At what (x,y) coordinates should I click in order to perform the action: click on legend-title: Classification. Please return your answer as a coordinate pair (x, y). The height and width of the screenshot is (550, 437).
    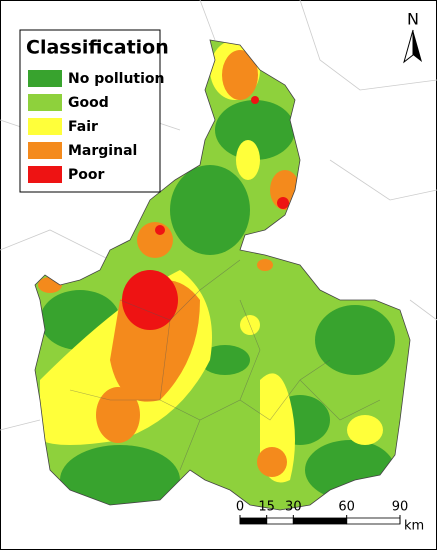
    Looking at the image, I should click on (97, 48).